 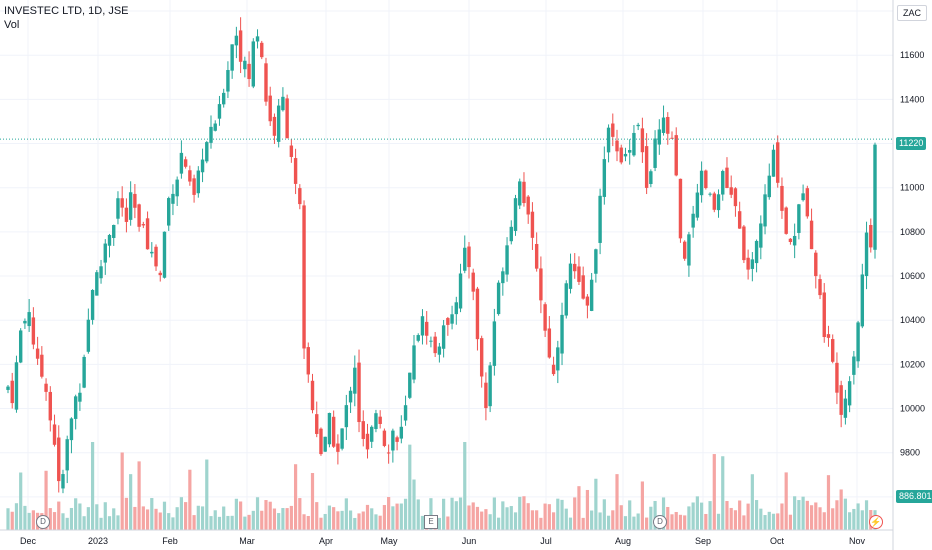 What do you see at coordinates (876, 522) in the screenshot?
I see `lightning-icon: ⚡` at bounding box center [876, 522].